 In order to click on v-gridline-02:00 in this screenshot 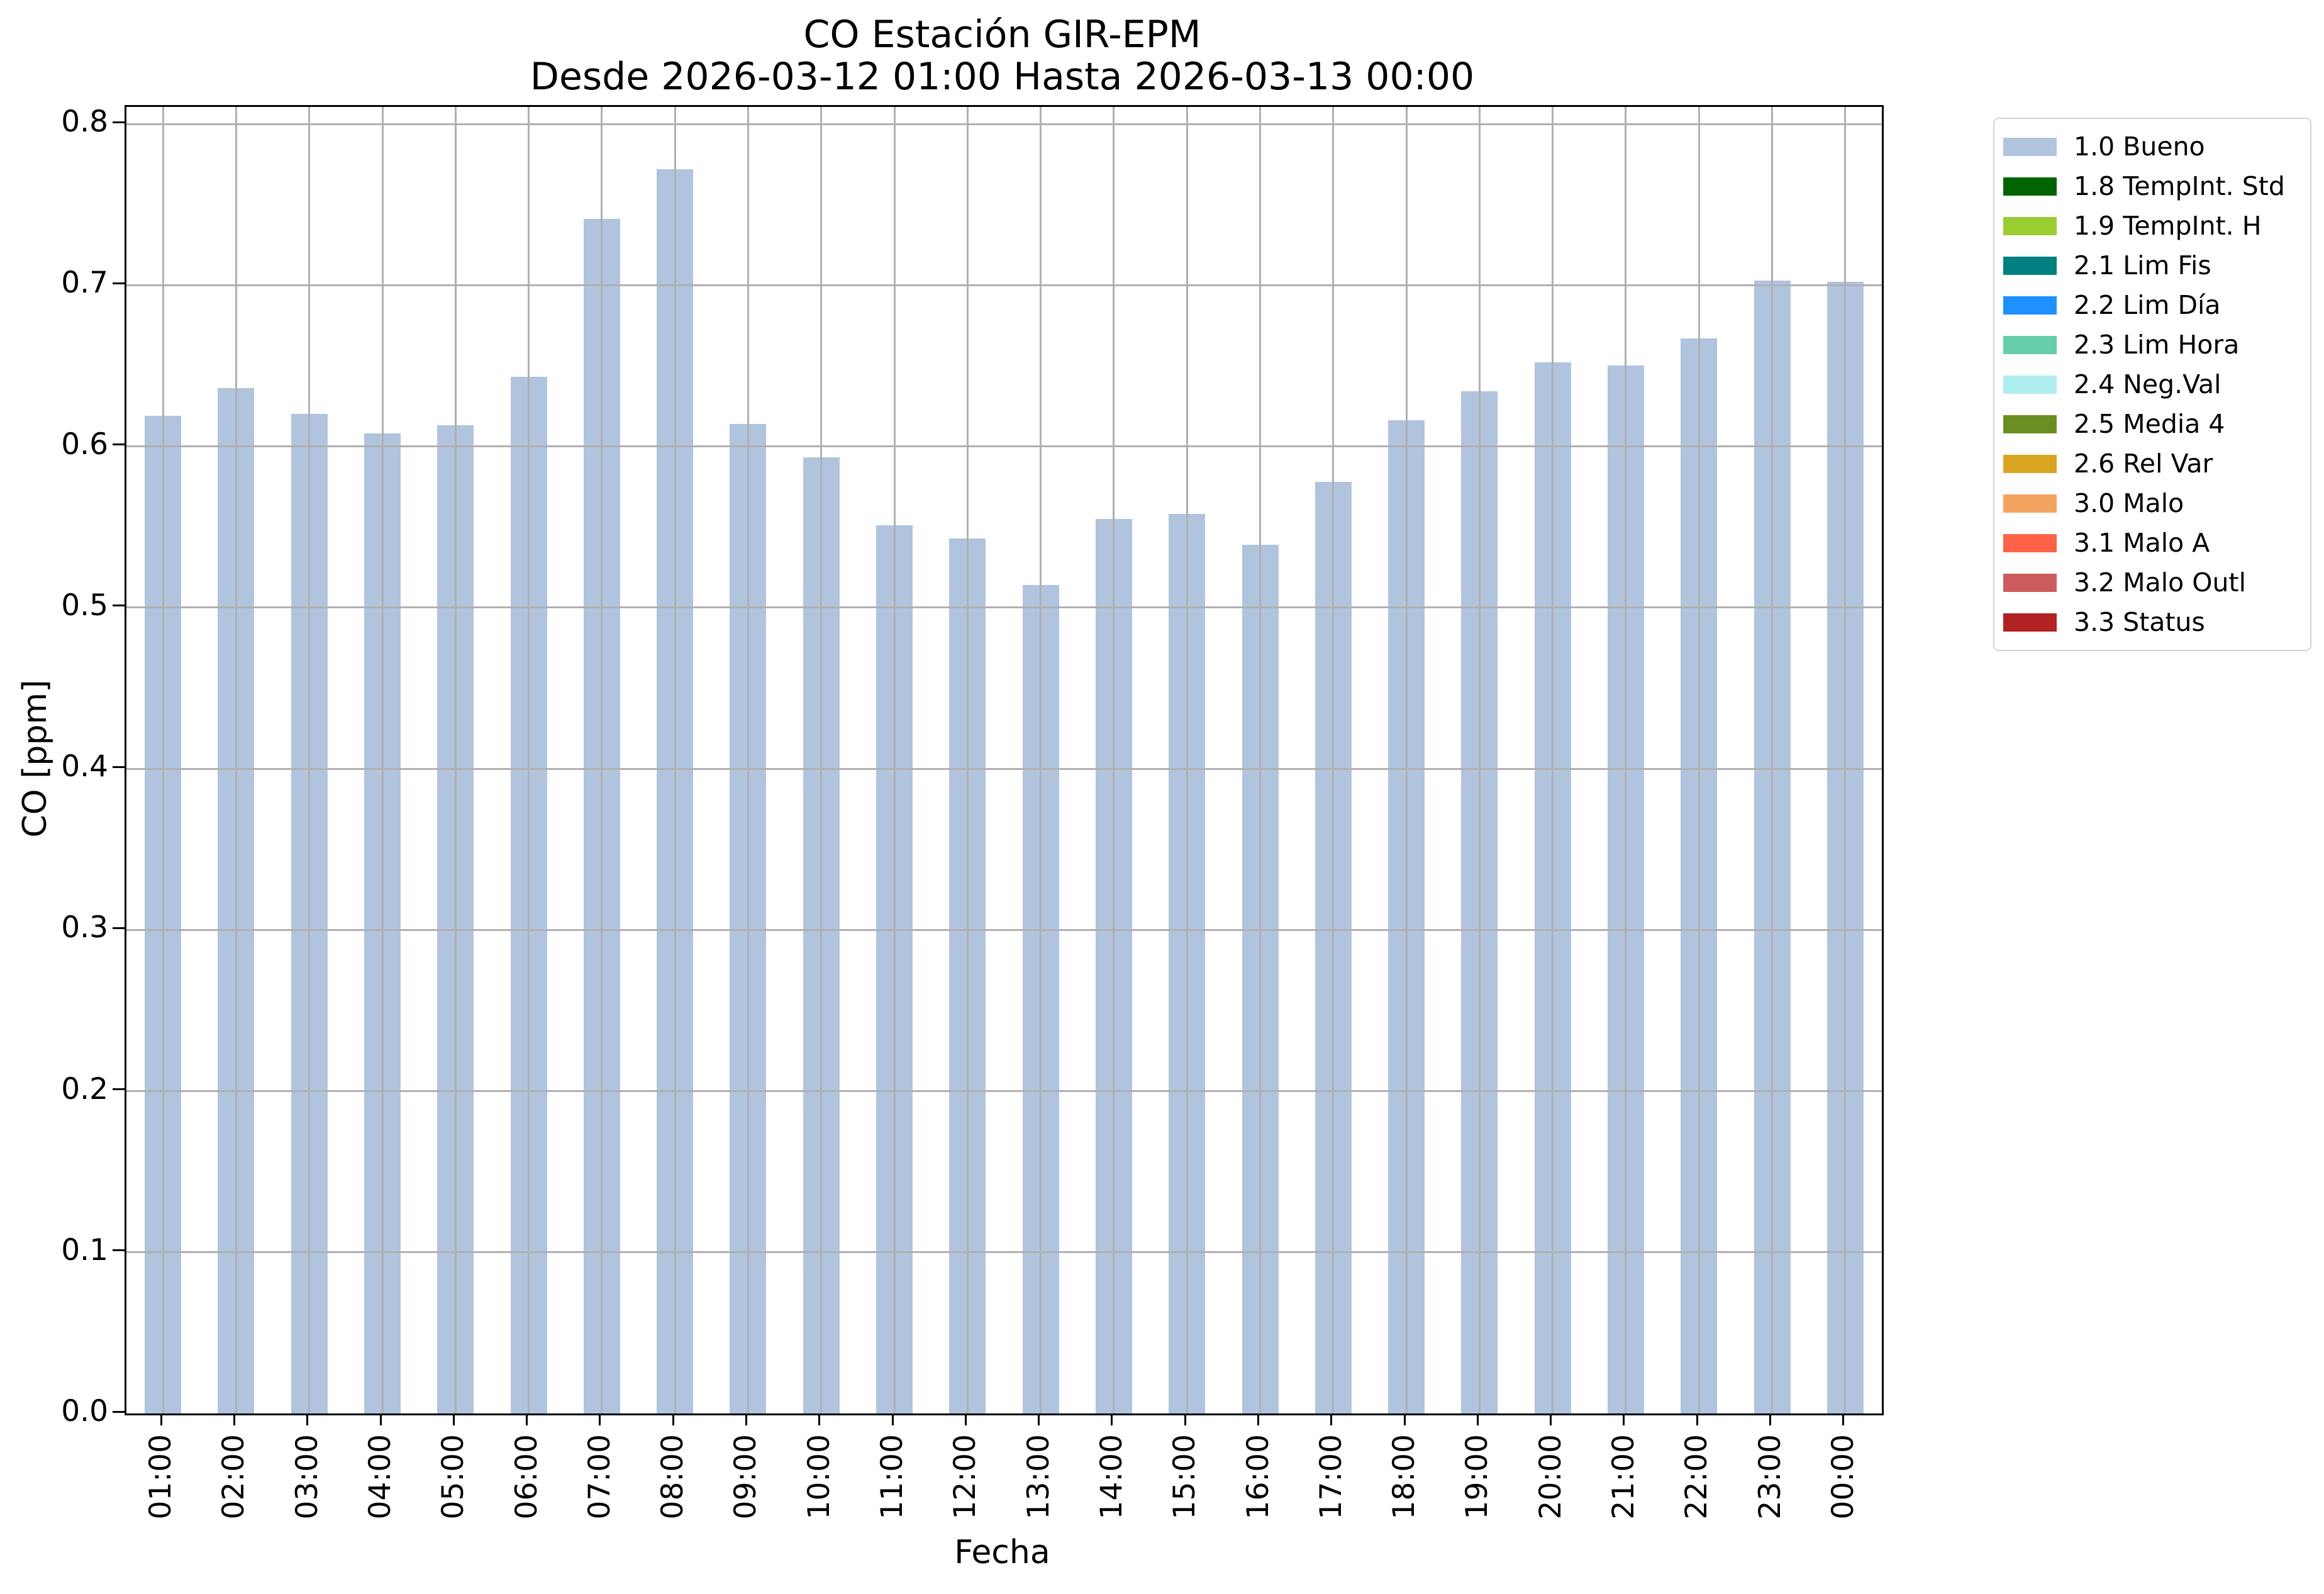, I will do `click(236, 760)`.